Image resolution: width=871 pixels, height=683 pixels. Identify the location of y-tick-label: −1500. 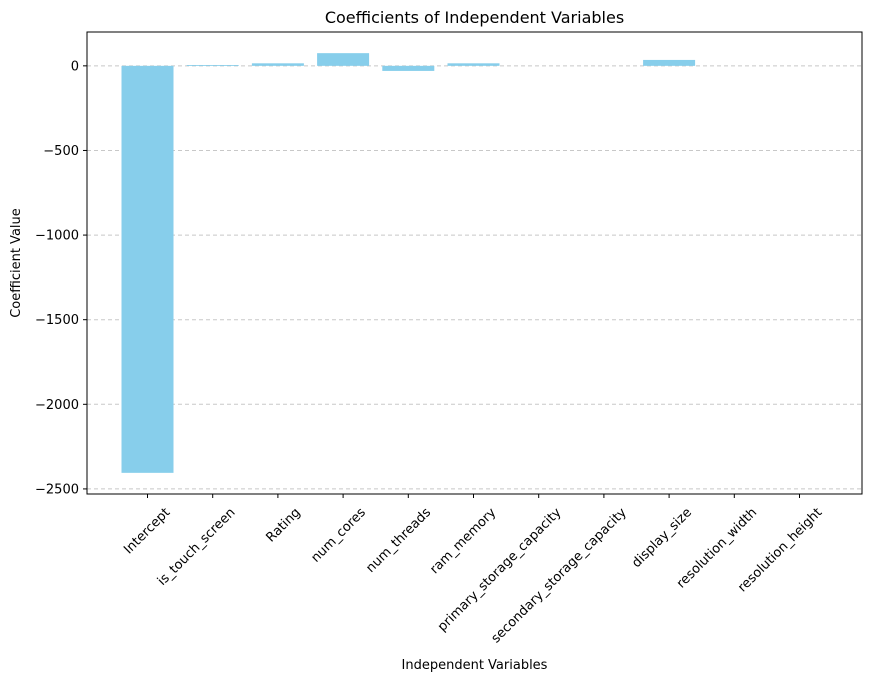
(57, 320).